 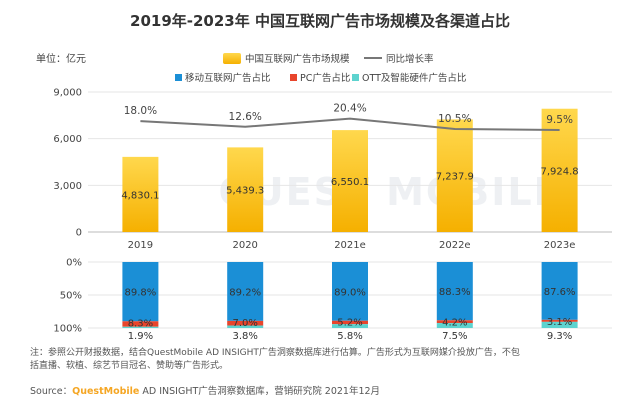 I want to click on ott-share-label: 9.3%, so click(x=559, y=336).